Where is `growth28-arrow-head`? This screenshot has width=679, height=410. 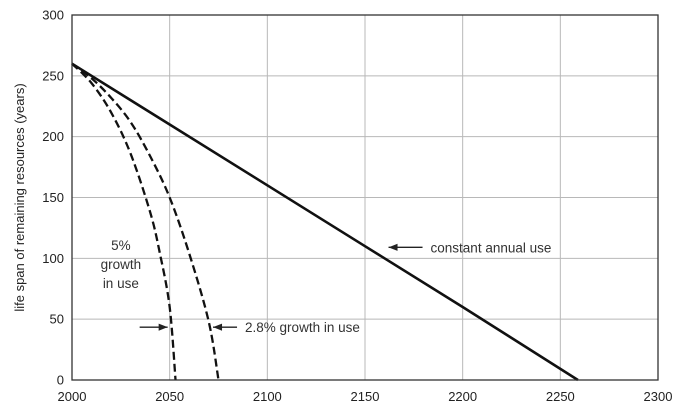 growth28-arrow-head is located at coordinates (218, 327).